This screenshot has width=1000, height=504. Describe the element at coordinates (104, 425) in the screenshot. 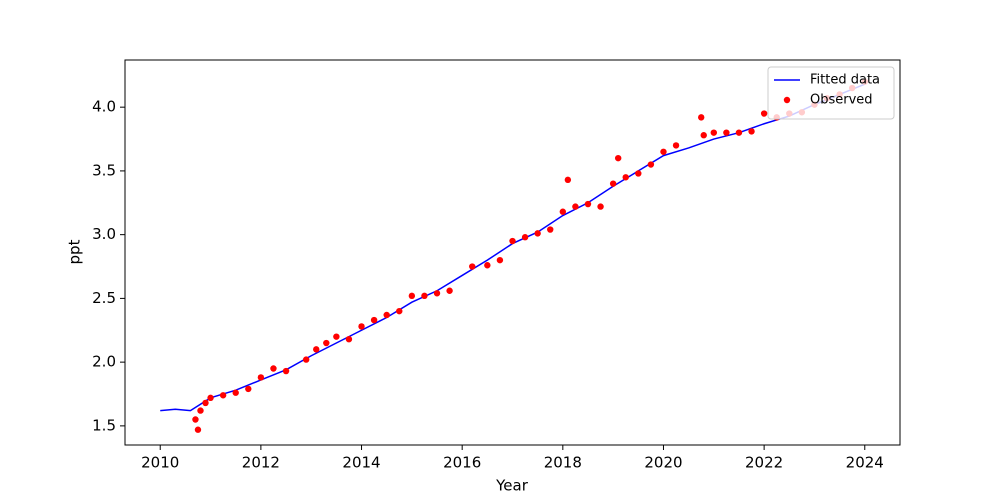

I see `y-tick-label: 1.5` at that location.